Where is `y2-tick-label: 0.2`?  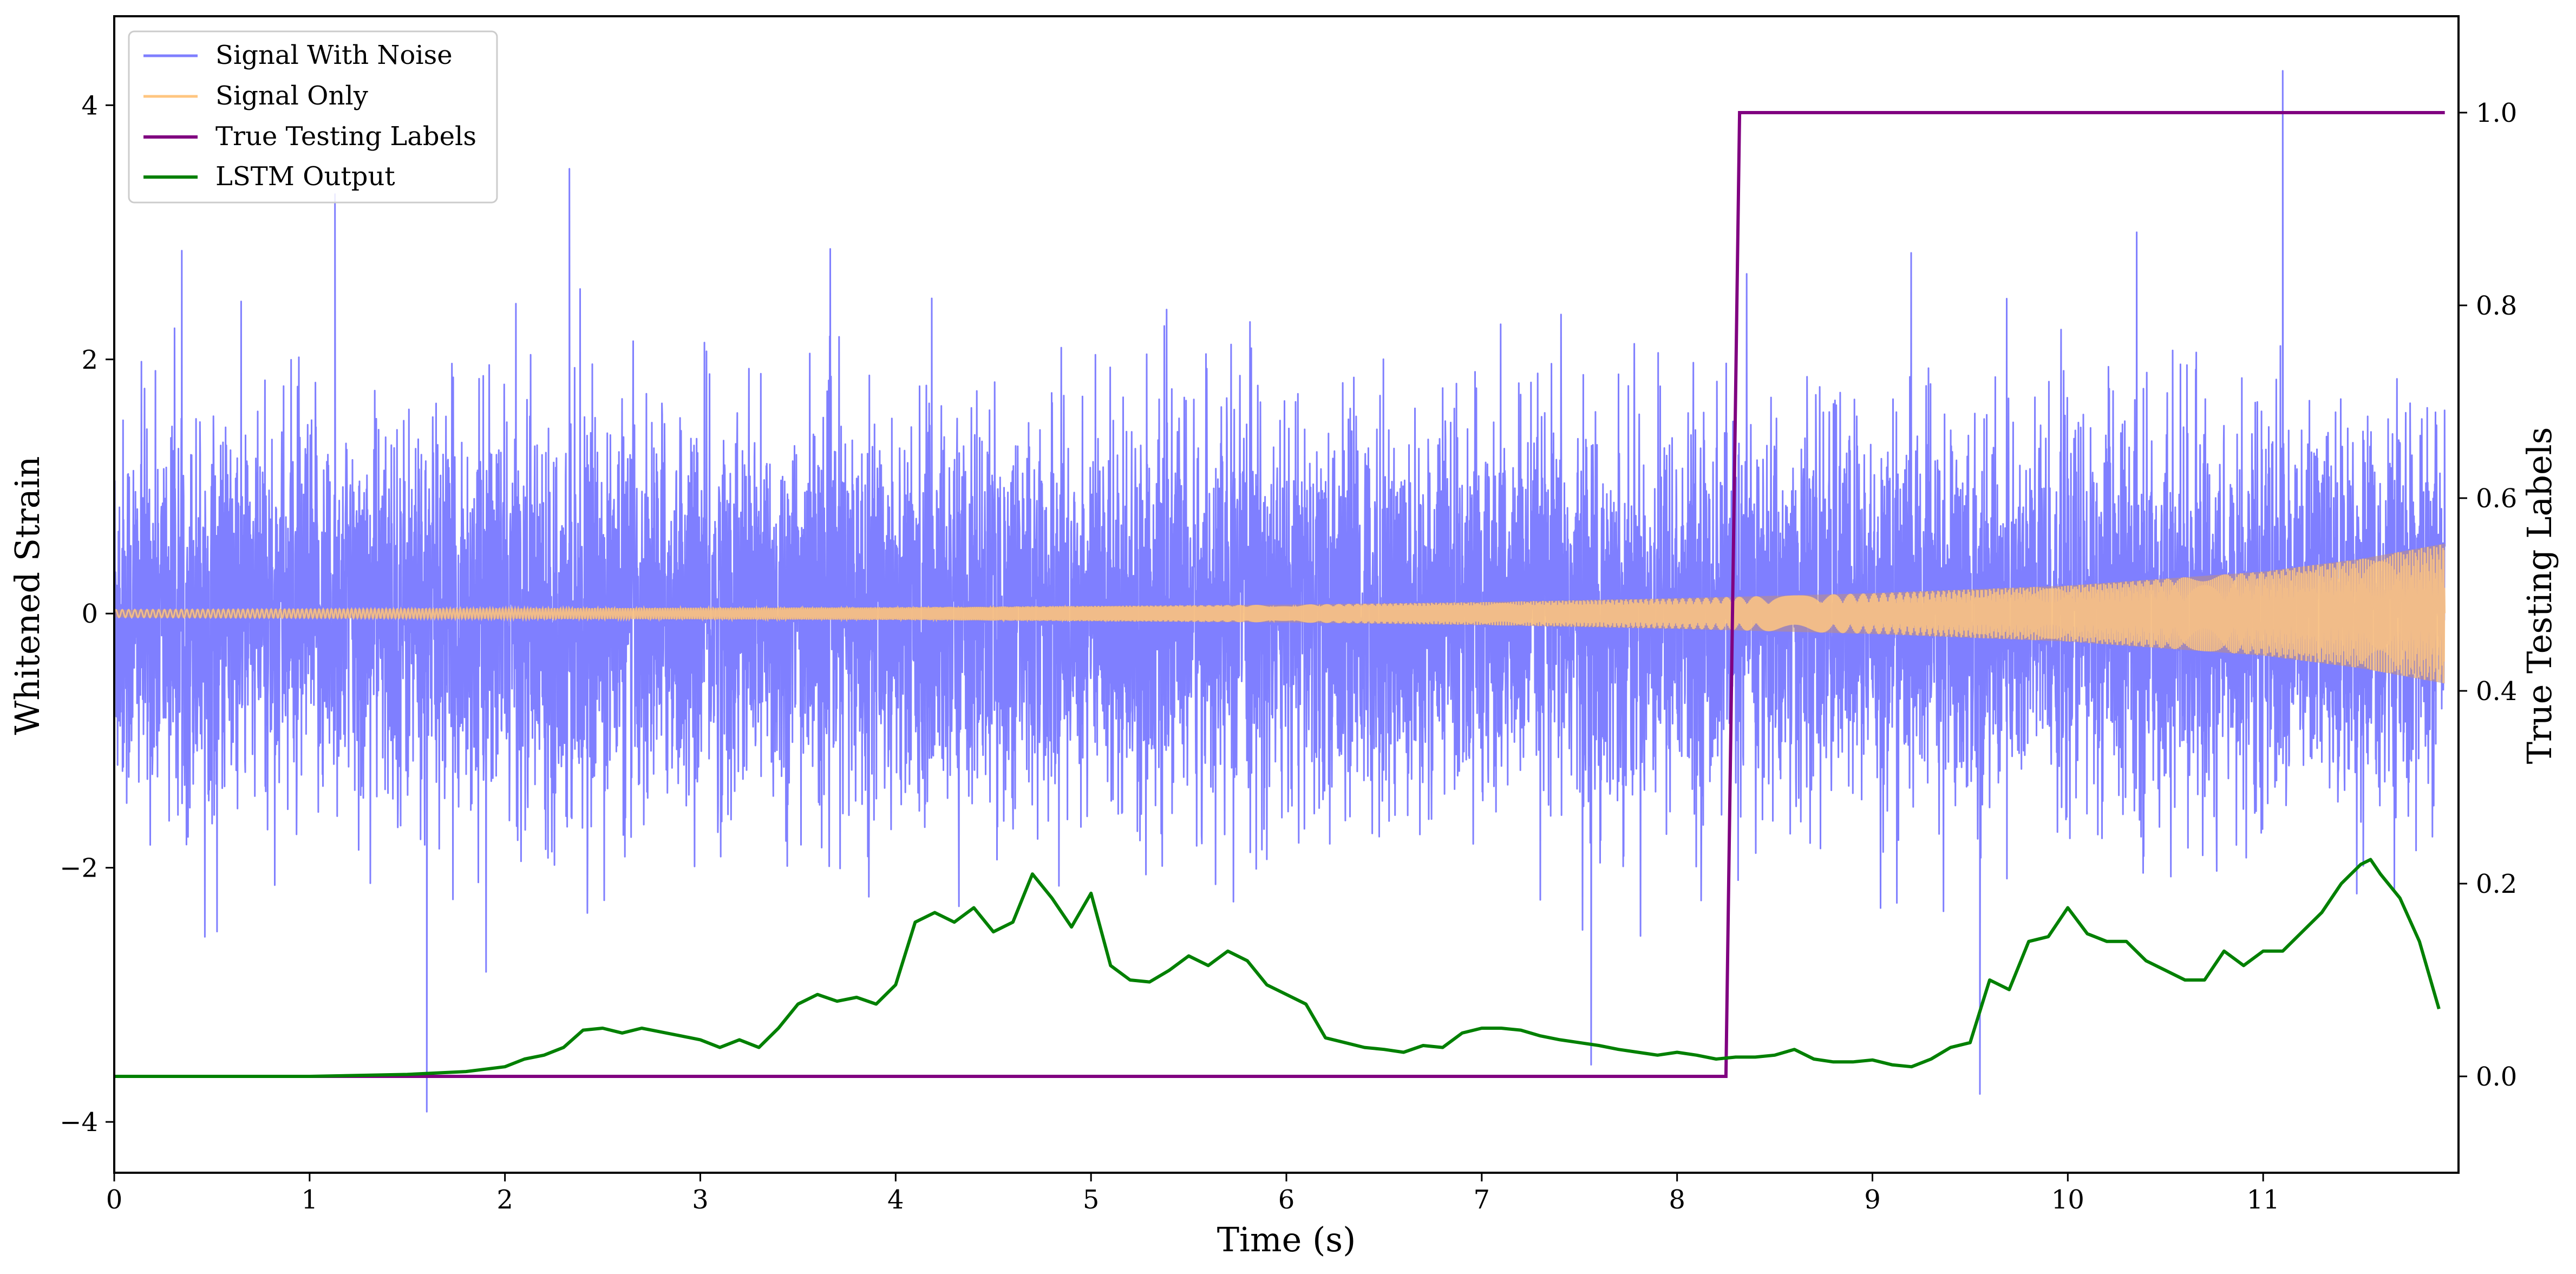
y2-tick-label: 0.2 is located at coordinates (2496, 884).